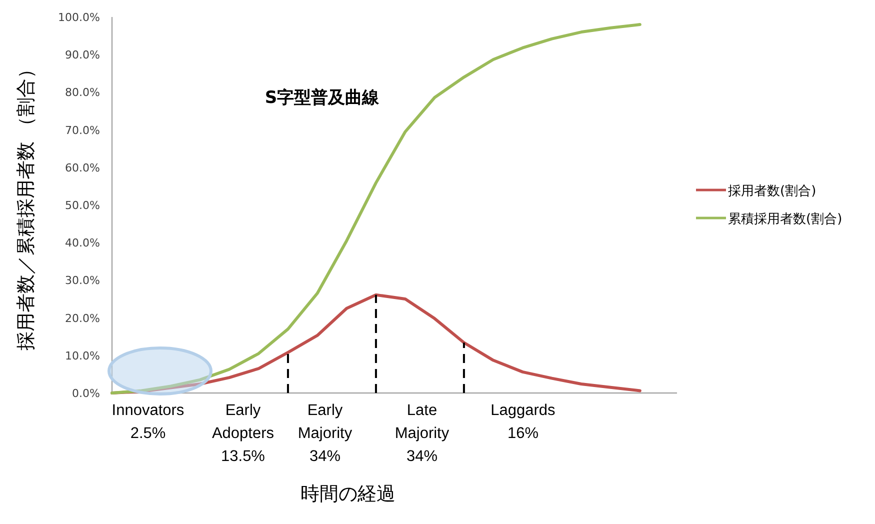 The height and width of the screenshot is (524, 875). Describe the element at coordinates (772, 191) in the screenshot. I see `legend-label: 採用者数(割合)` at that location.